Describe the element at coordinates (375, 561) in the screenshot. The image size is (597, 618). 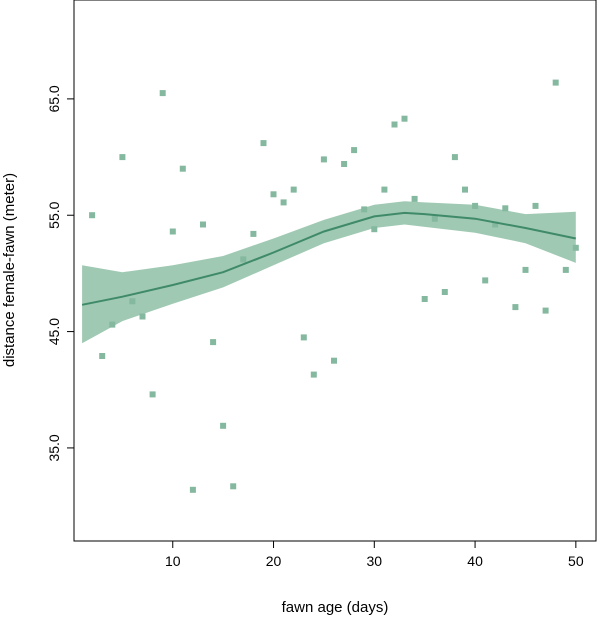
I see `x-tick-label: 30` at that location.